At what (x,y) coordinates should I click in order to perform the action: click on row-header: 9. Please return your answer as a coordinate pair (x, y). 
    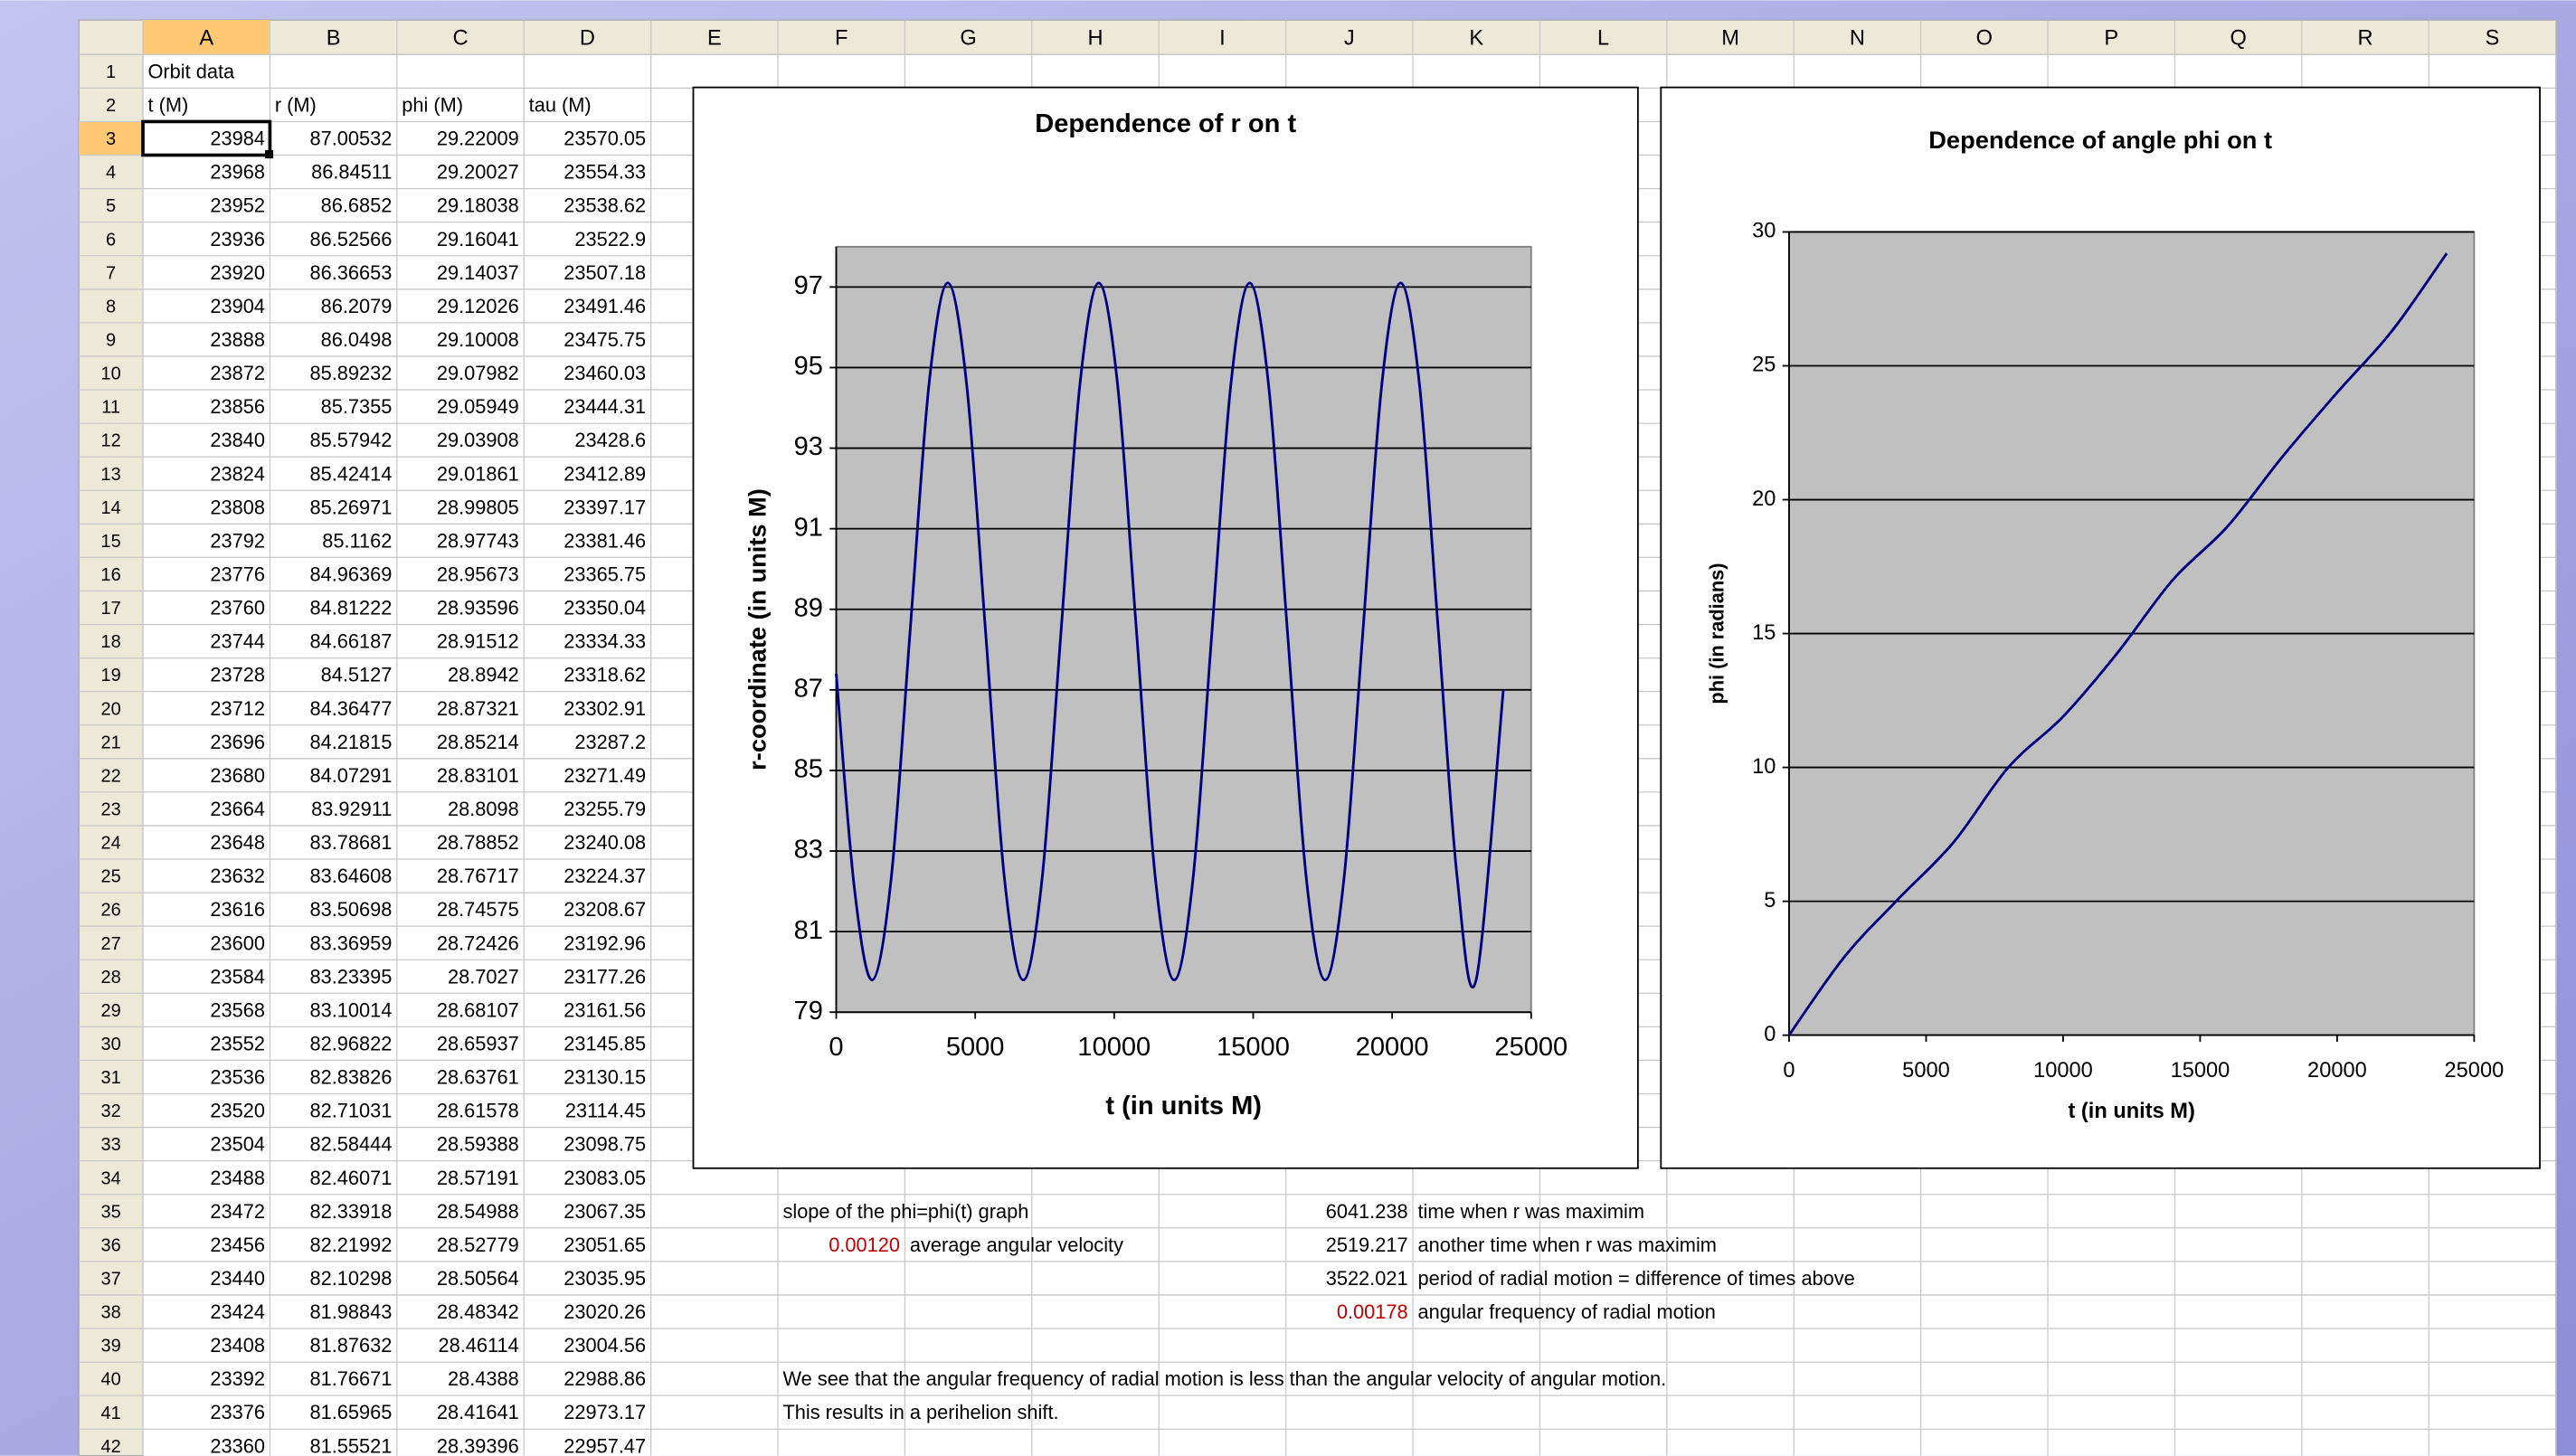
    Looking at the image, I should click on (111, 341).